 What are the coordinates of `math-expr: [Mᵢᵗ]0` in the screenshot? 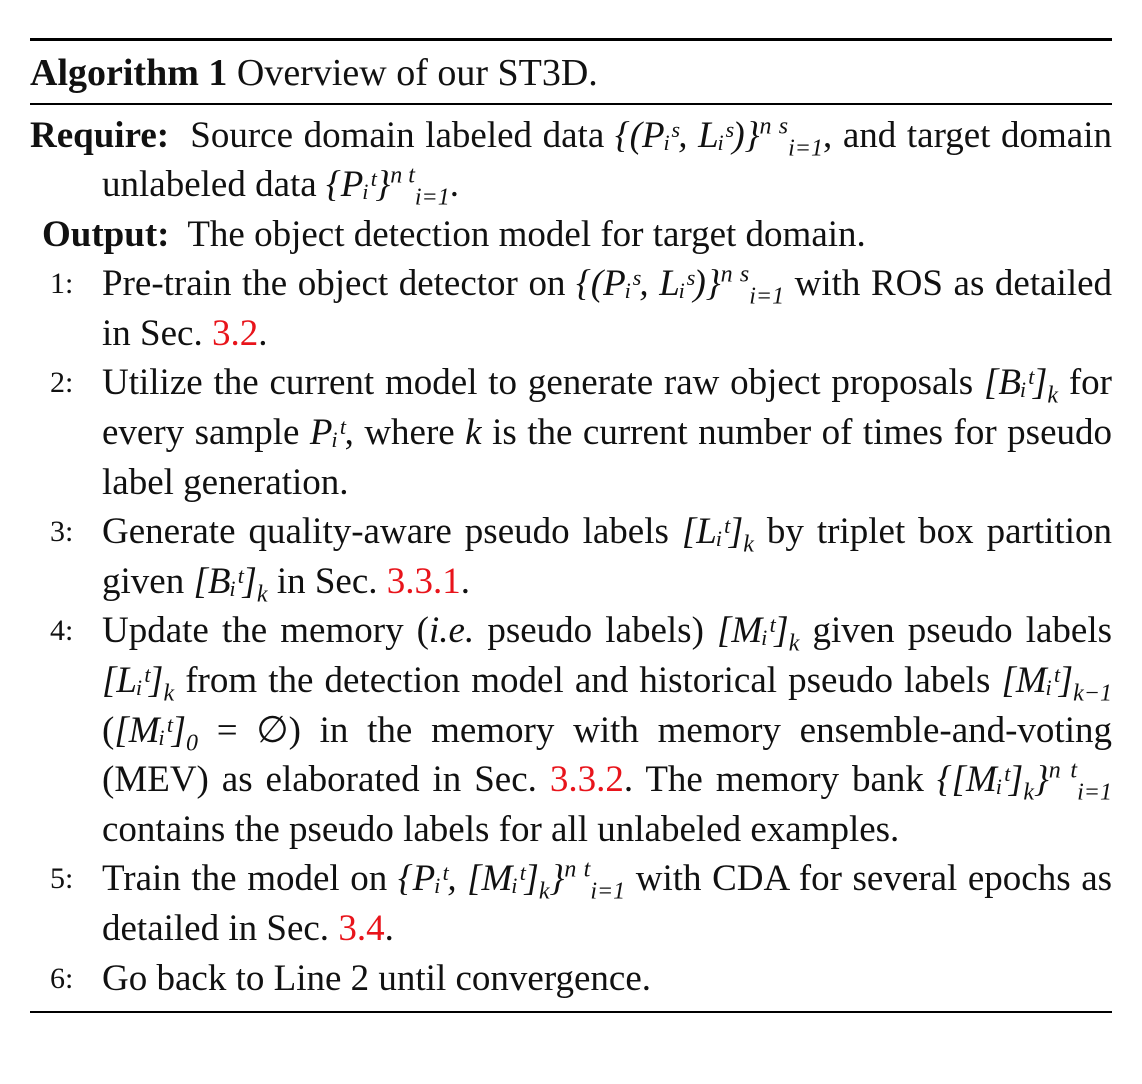 It's located at (156, 733).